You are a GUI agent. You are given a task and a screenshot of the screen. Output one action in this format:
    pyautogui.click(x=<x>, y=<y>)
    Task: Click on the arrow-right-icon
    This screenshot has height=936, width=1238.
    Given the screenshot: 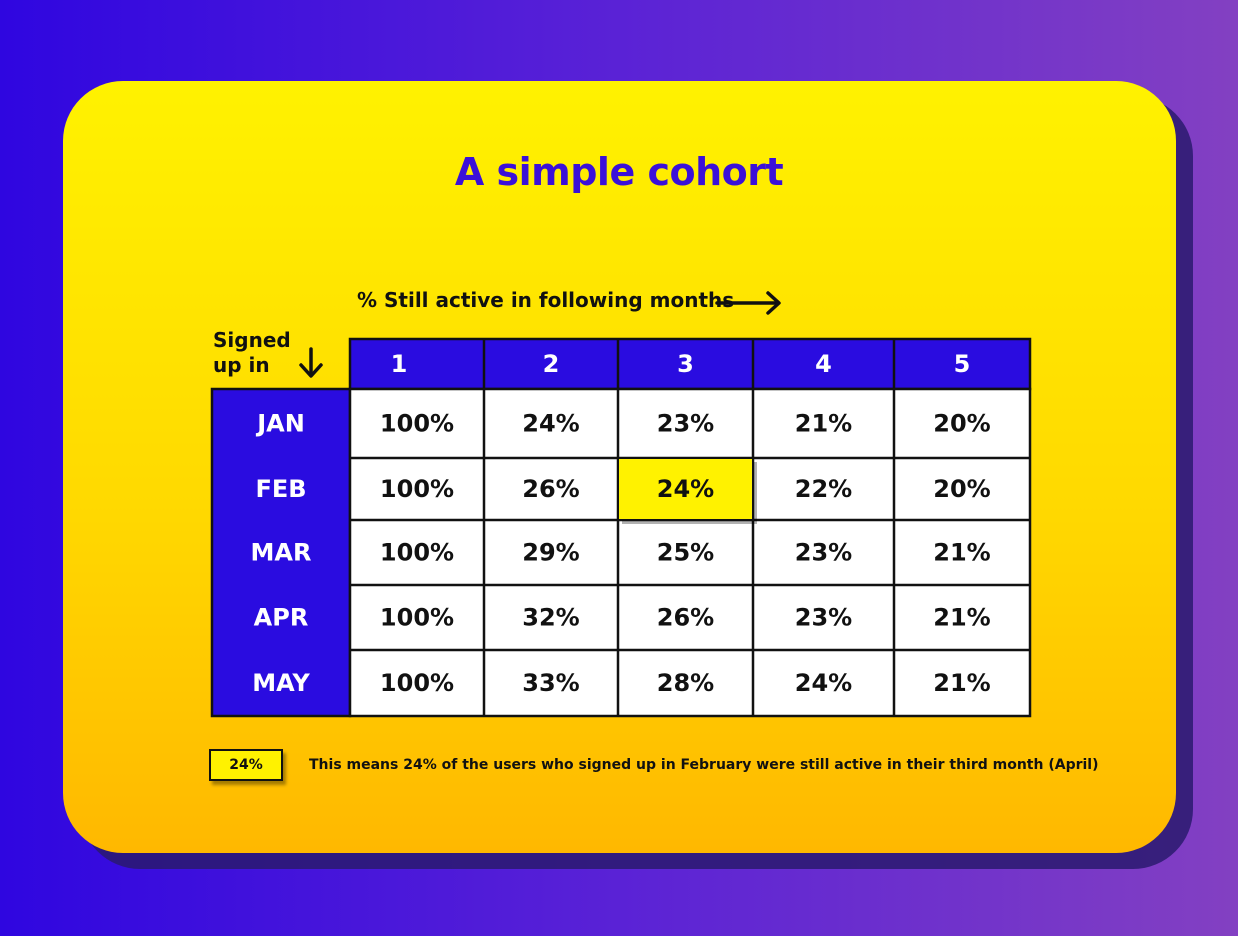 What is the action you would take?
    pyautogui.click(x=748, y=303)
    